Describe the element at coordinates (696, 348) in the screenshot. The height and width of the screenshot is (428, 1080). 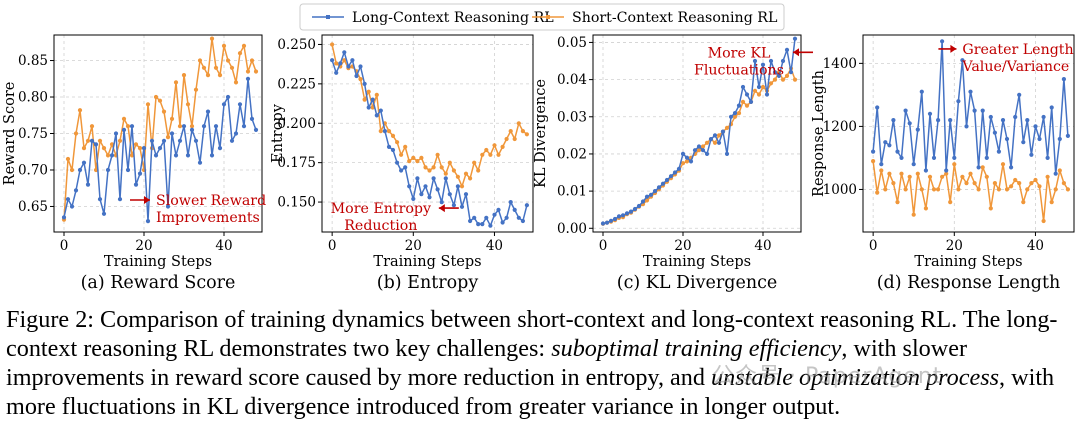
I see `caption-segment-1: suboptimal training efficiency` at that location.